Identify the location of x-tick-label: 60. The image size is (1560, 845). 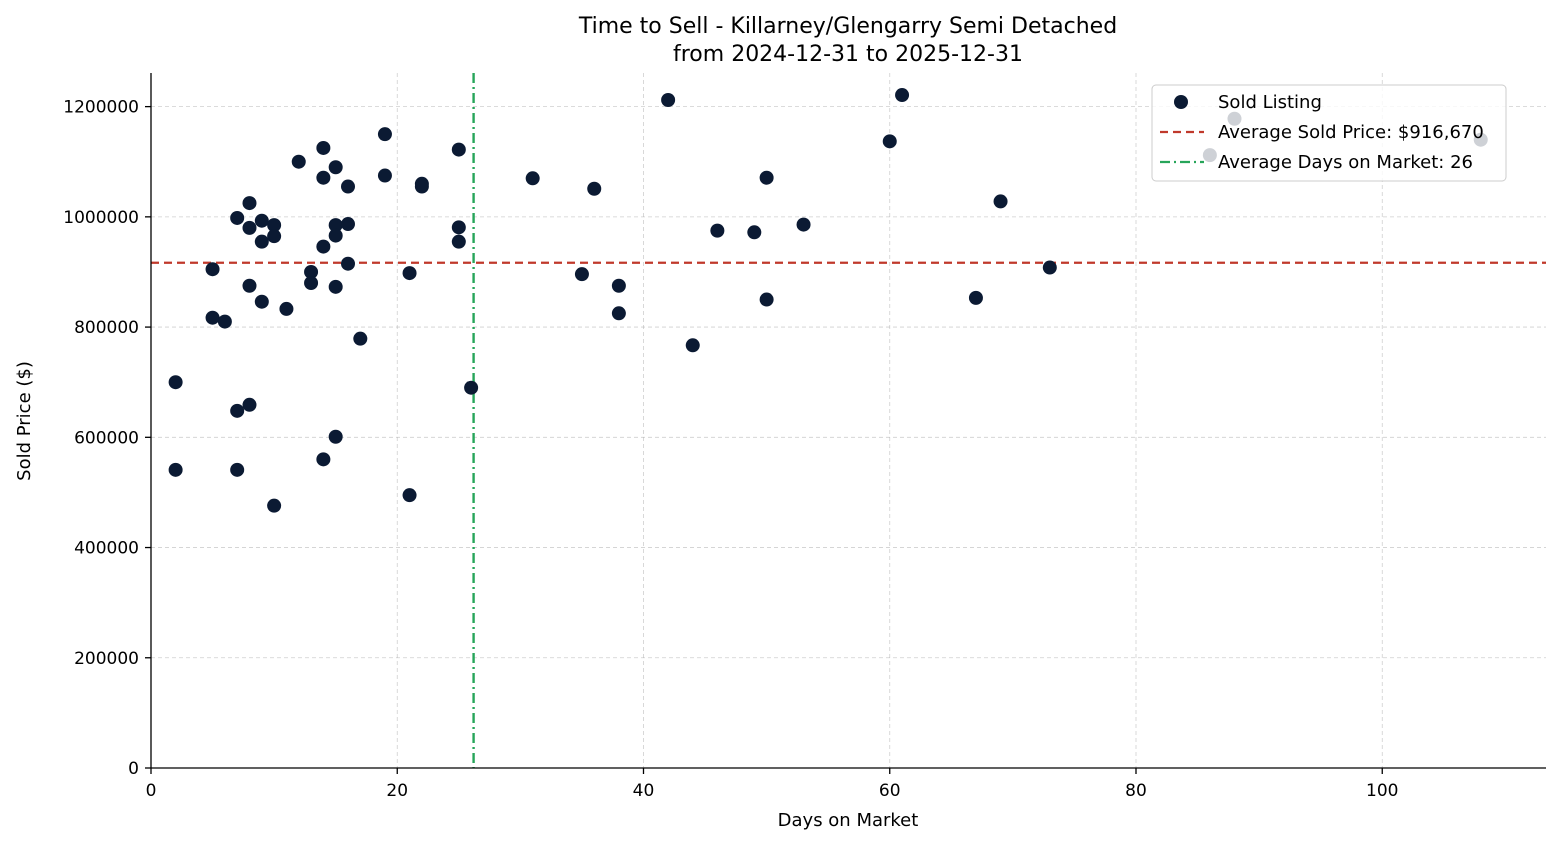
(890, 791).